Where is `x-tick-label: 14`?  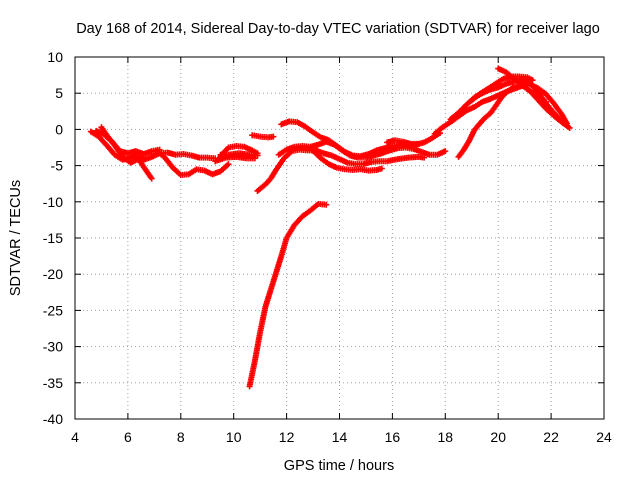
x-tick-label: 14 is located at coordinates (340, 437).